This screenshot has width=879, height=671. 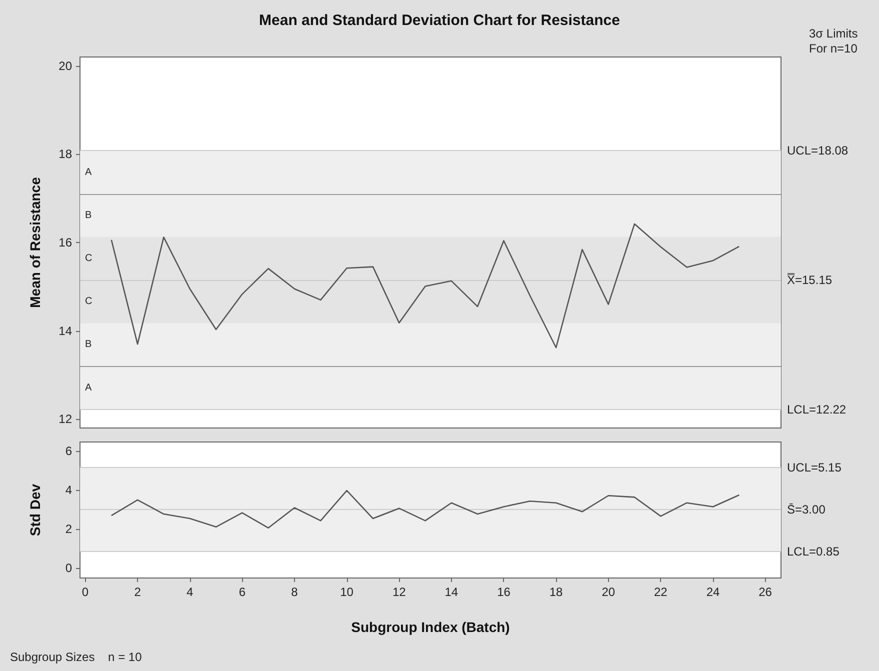 I want to click on text: 3σ Limits For n=10, so click(x=835, y=41).